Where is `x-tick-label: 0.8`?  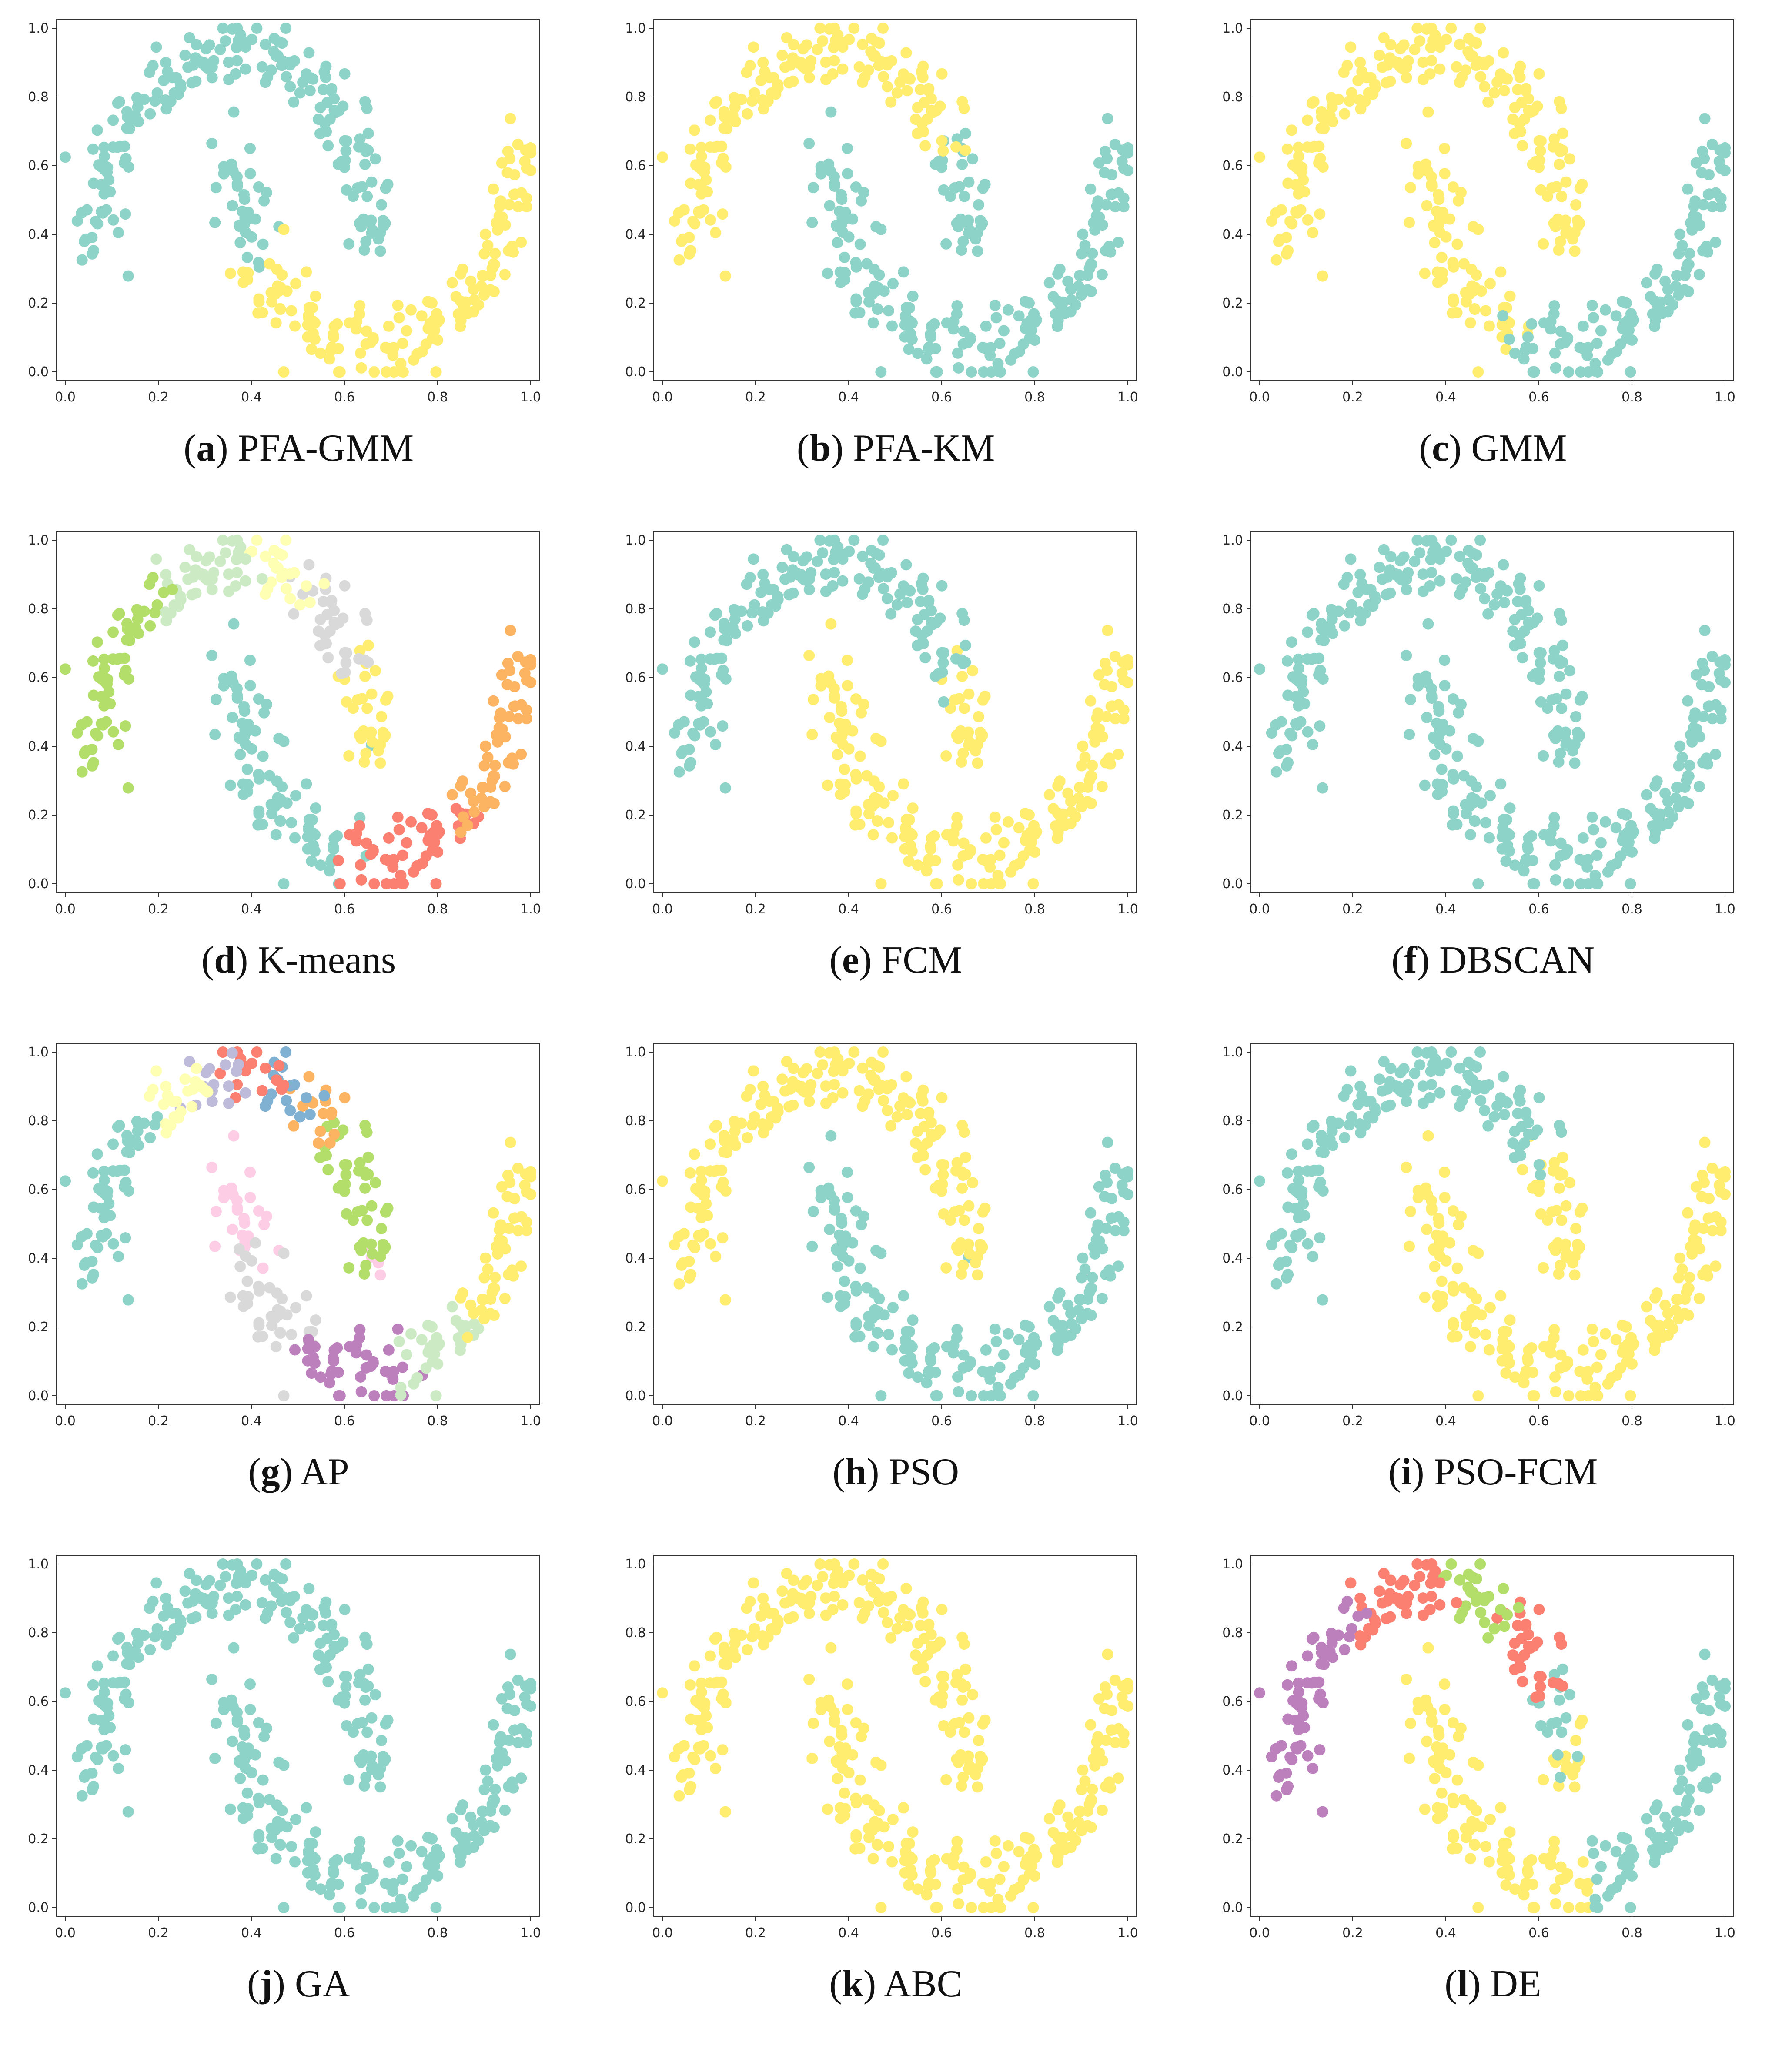
x-tick-label: 0.8 is located at coordinates (437, 397).